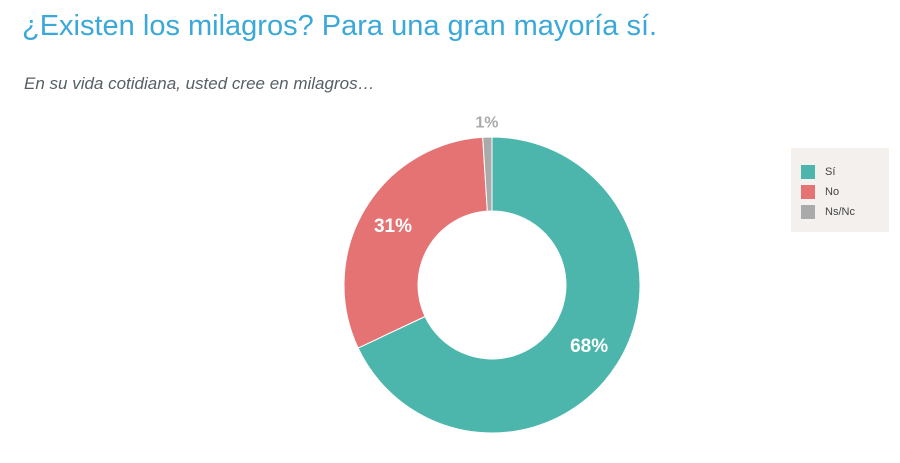 This screenshot has height=463, width=900. What do you see at coordinates (808, 192) in the screenshot?
I see `legend-swatch-no` at bounding box center [808, 192].